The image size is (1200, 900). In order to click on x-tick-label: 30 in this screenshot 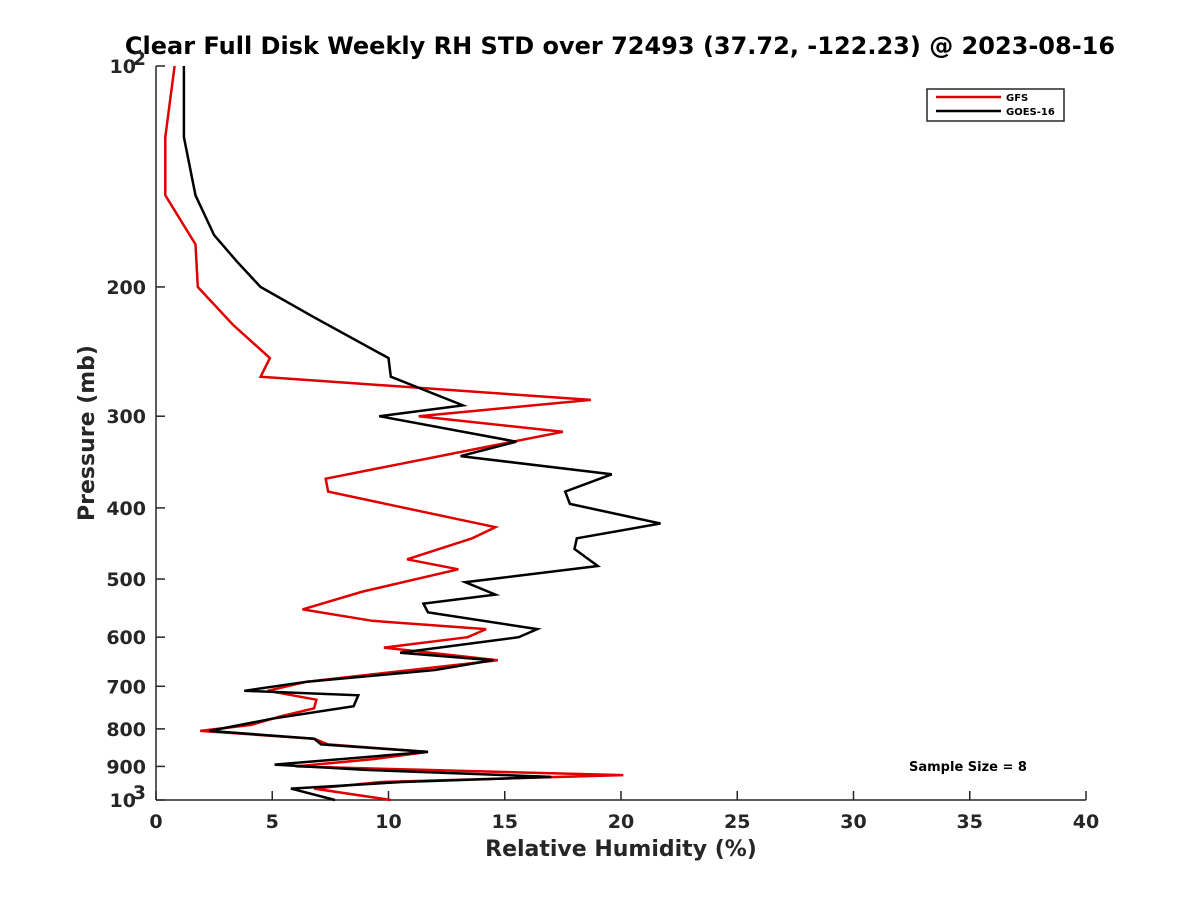, I will do `click(853, 822)`.